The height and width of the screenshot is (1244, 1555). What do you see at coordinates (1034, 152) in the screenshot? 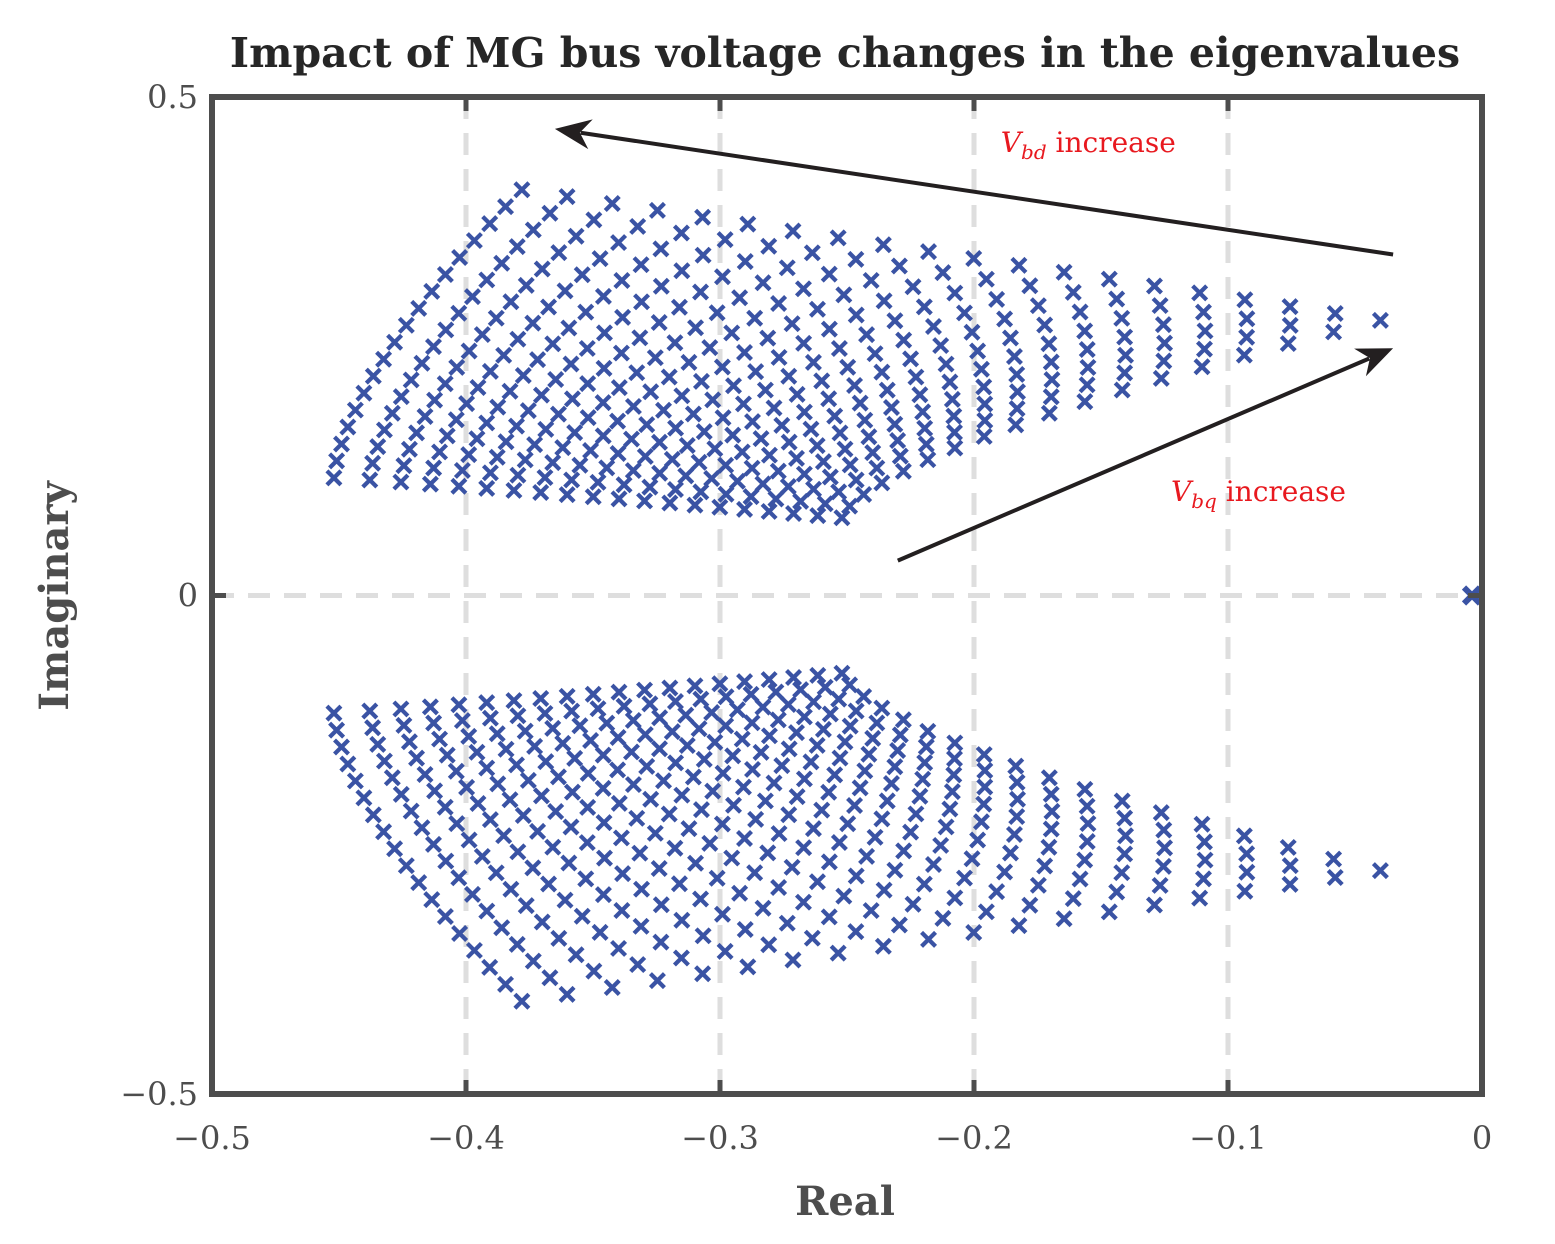
I see `annotation-subscript: bd` at bounding box center [1034, 152].